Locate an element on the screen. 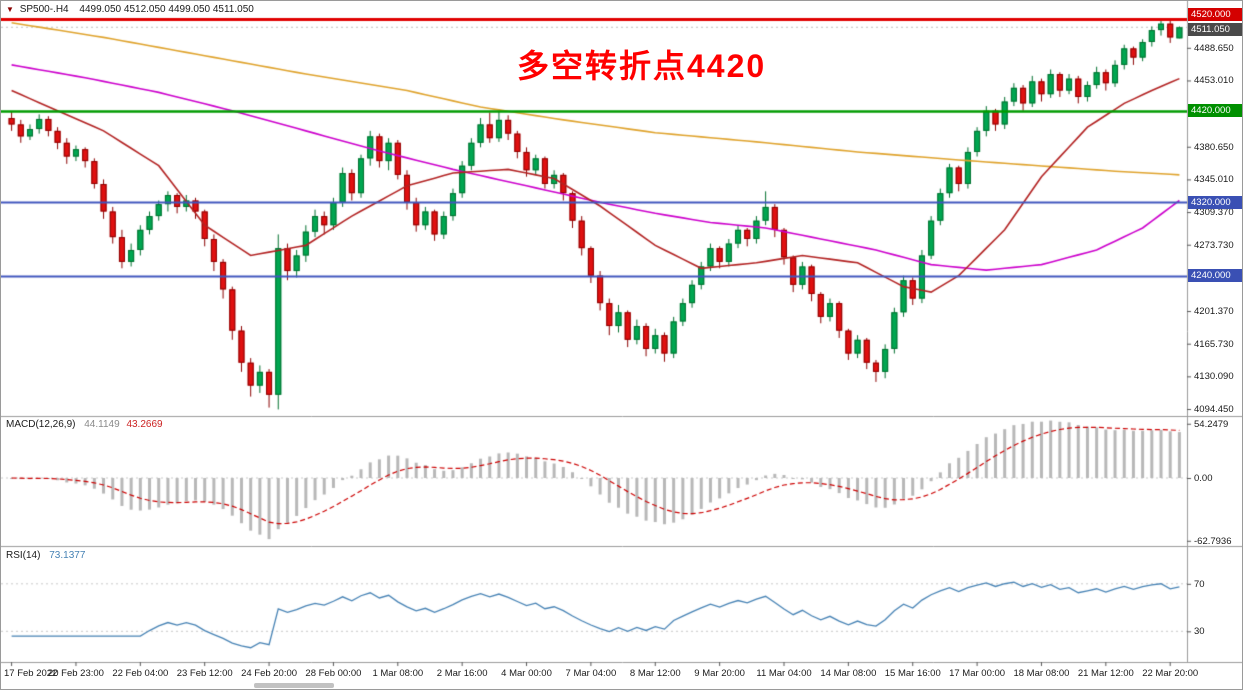  macd-main-value: 44.1149 is located at coordinates (102, 424).